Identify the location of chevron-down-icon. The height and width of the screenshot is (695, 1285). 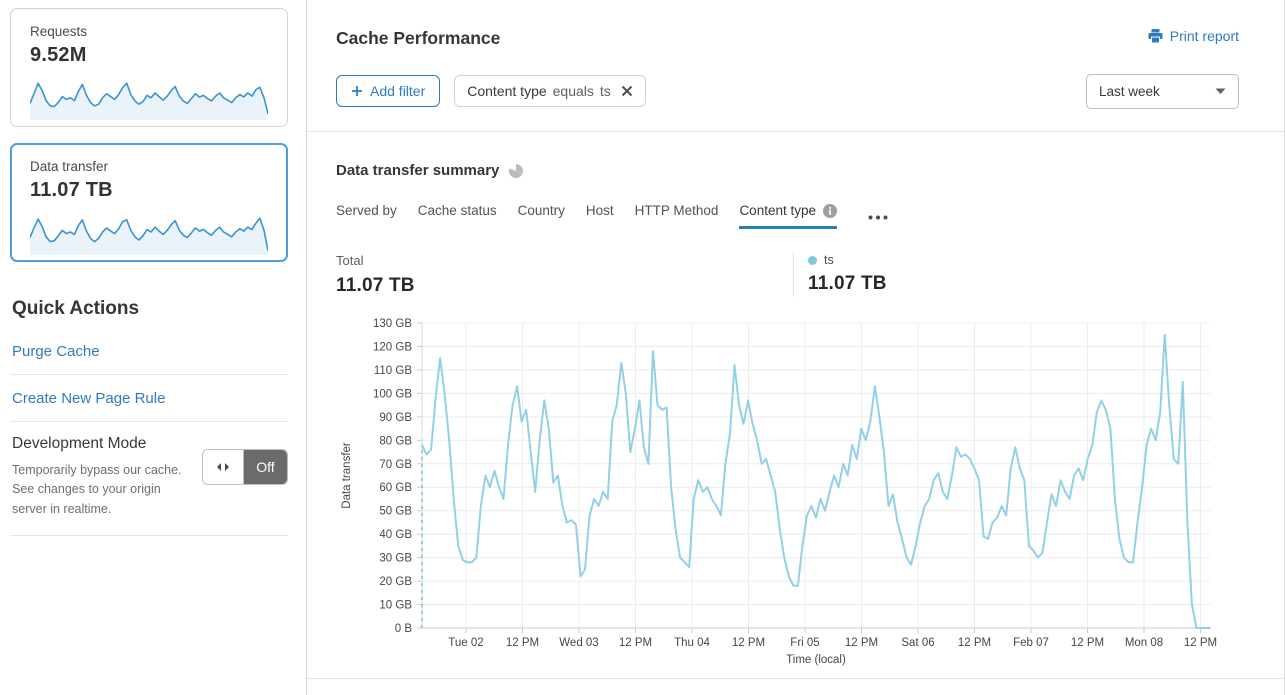
(1220, 91).